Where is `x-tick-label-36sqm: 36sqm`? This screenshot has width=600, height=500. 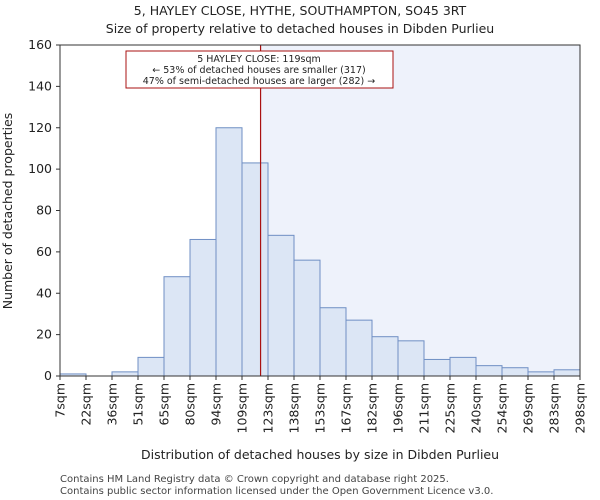
x-tick-label-36sqm: 36sqm is located at coordinates (112, 404).